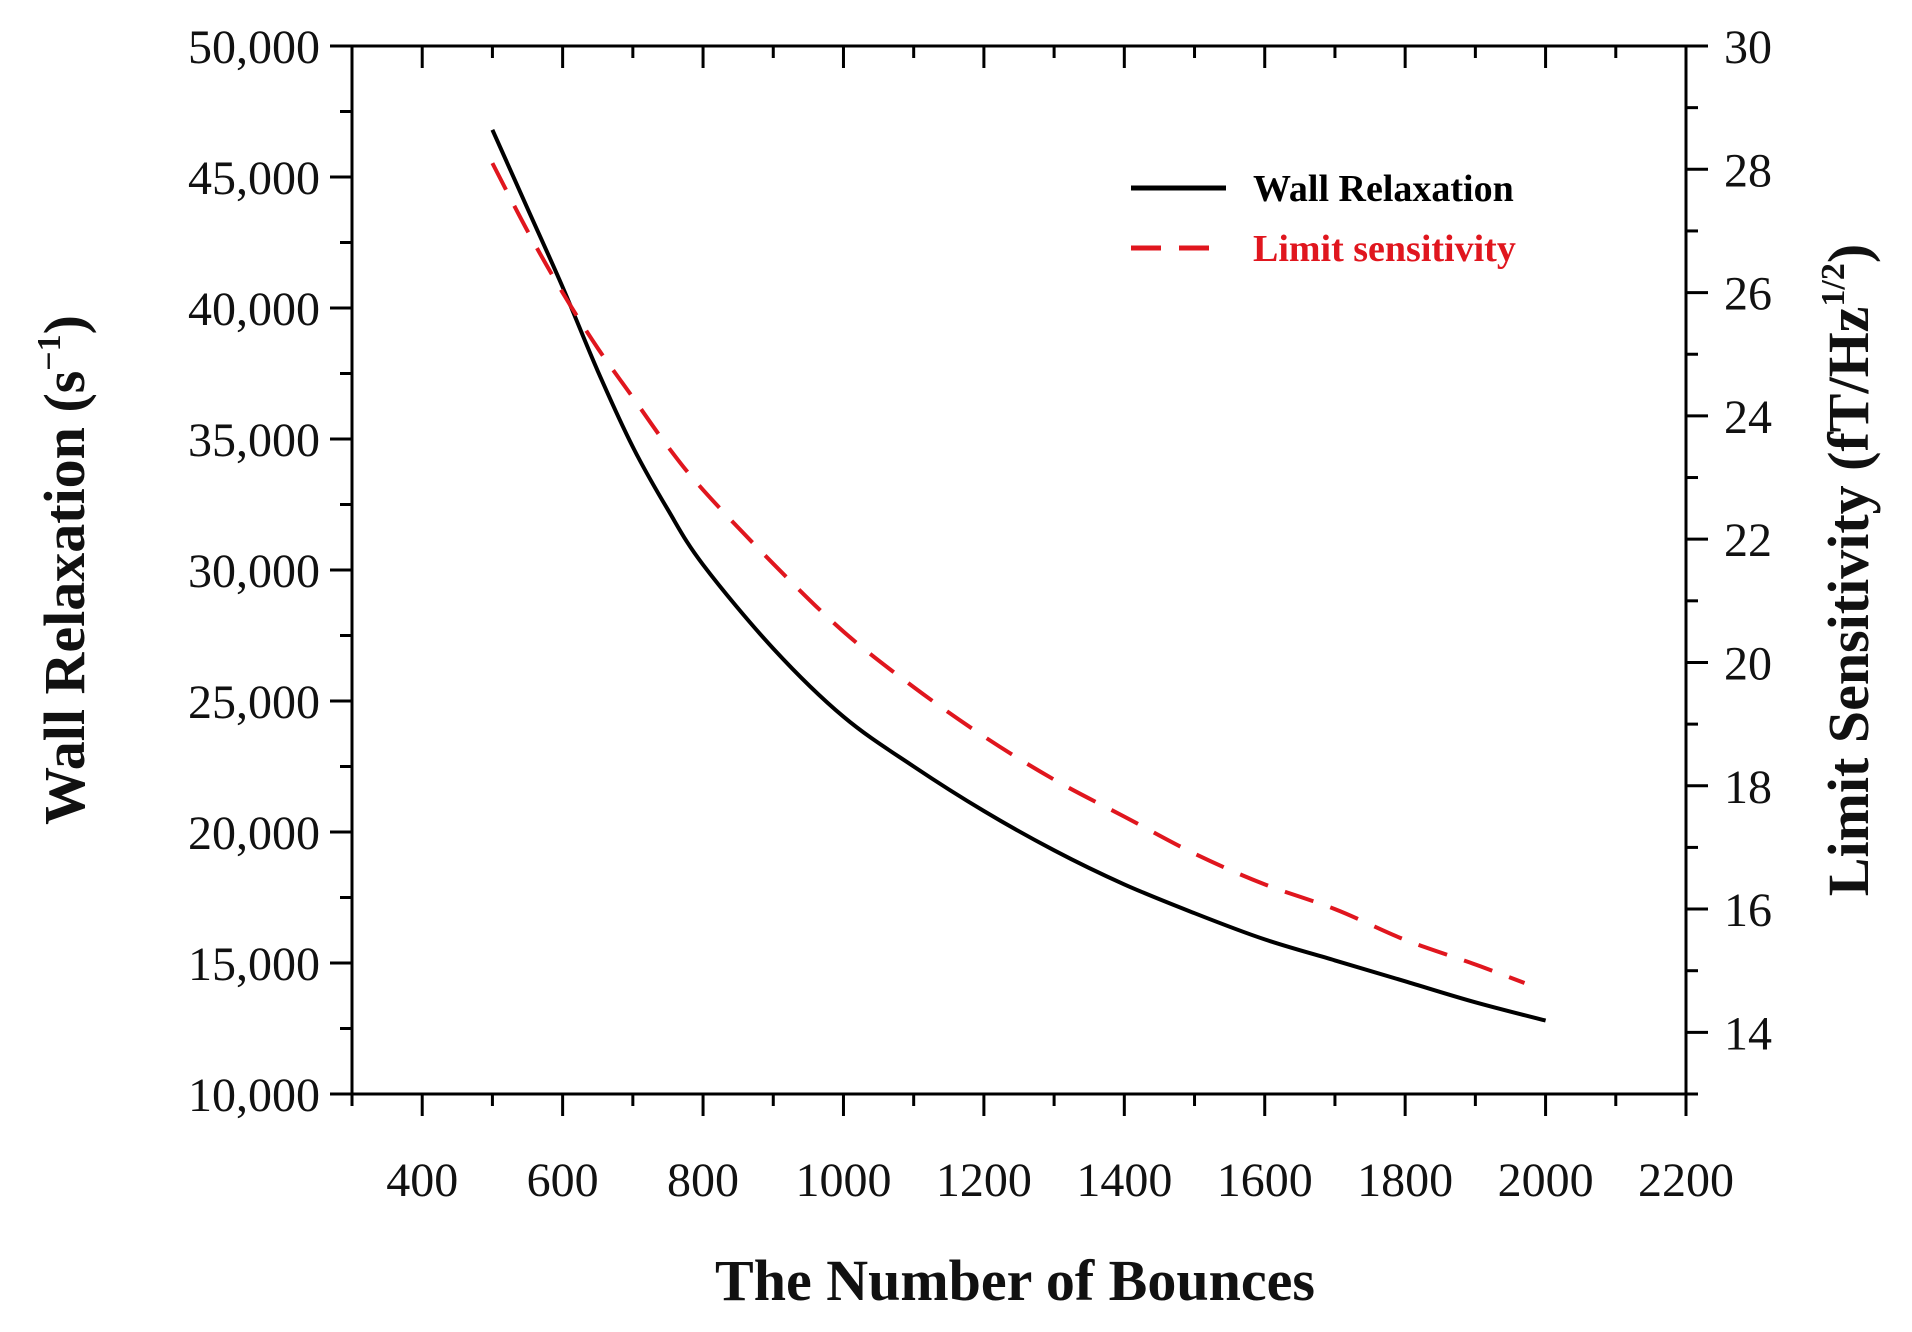 The width and height of the screenshot is (1912, 1332). Describe the element at coordinates (1748, 170) in the screenshot. I see `y2-tick-label: 28` at that location.